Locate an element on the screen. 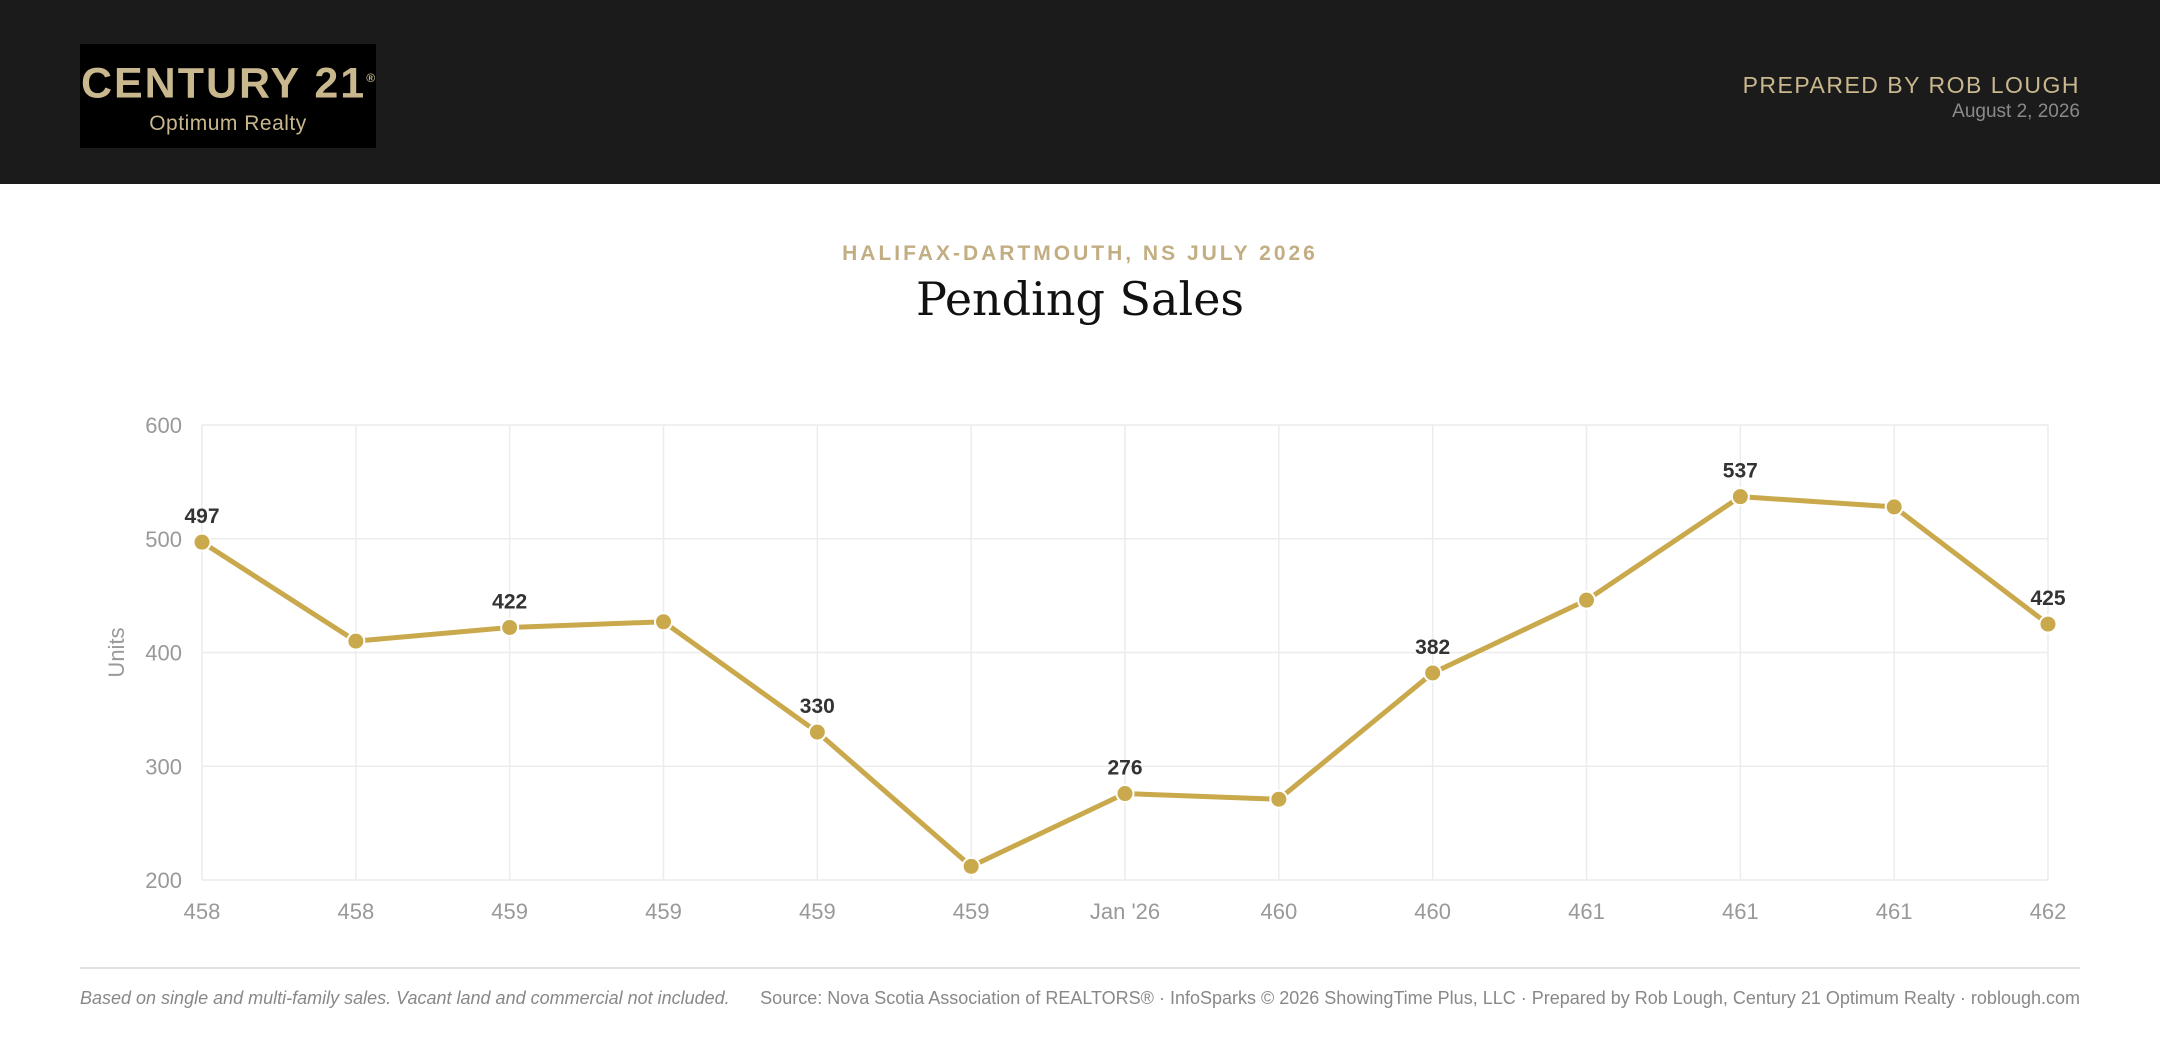 This screenshot has width=2160, height=1048. data-label: 382 is located at coordinates (1432, 647).